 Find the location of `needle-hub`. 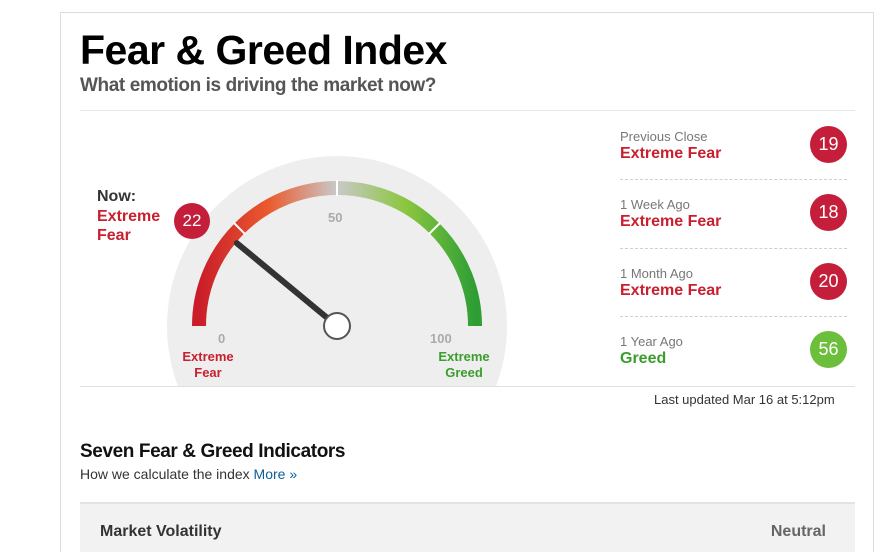

needle-hub is located at coordinates (337, 326).